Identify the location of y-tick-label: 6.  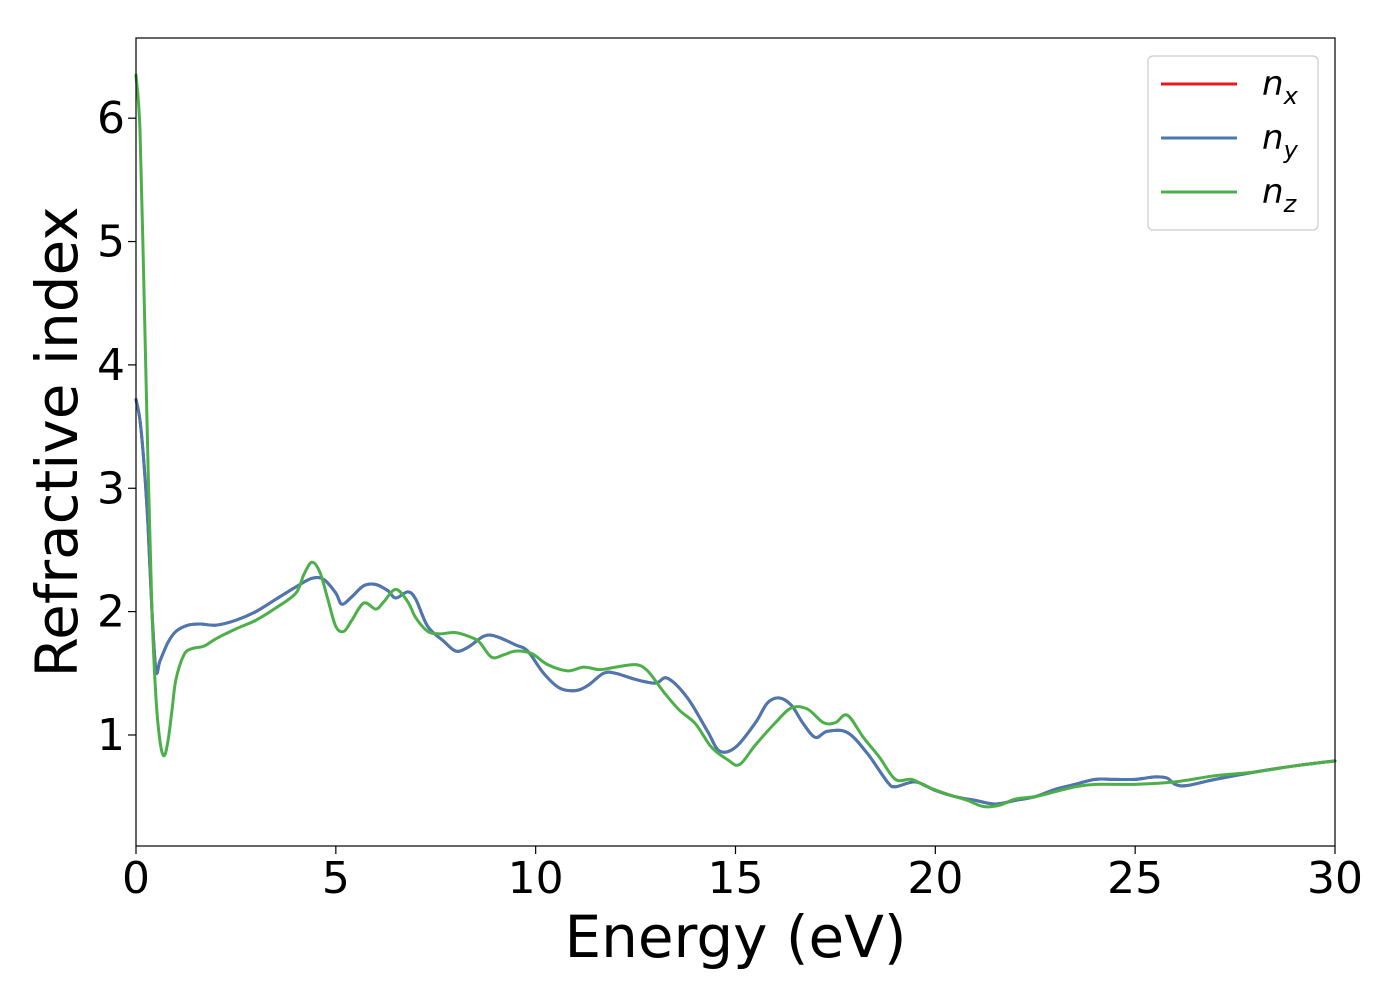
(111, 118).